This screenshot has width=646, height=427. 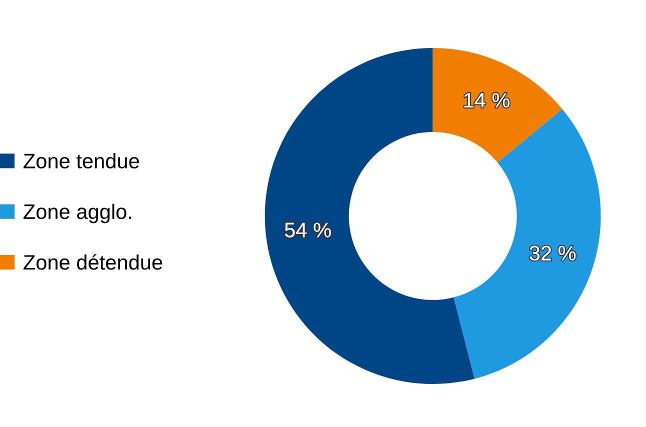 What do you see at coordinates (553, 253) in the screenshot?
I see `data-label: 32 %` at bounding box center [553, 253].